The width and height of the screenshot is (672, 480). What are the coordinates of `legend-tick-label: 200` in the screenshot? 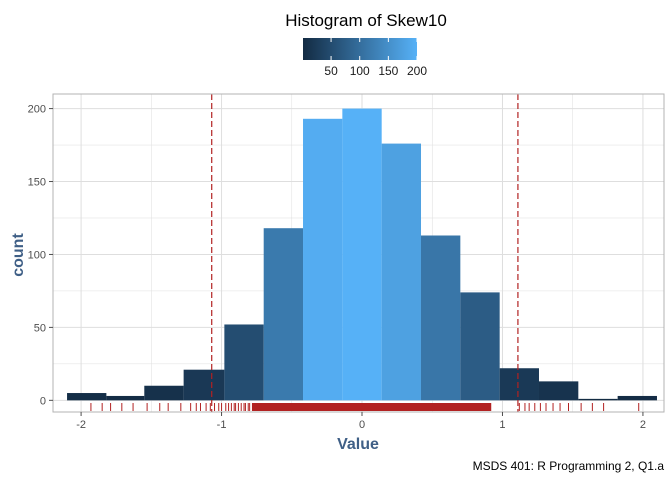 It's located at (417, 71).